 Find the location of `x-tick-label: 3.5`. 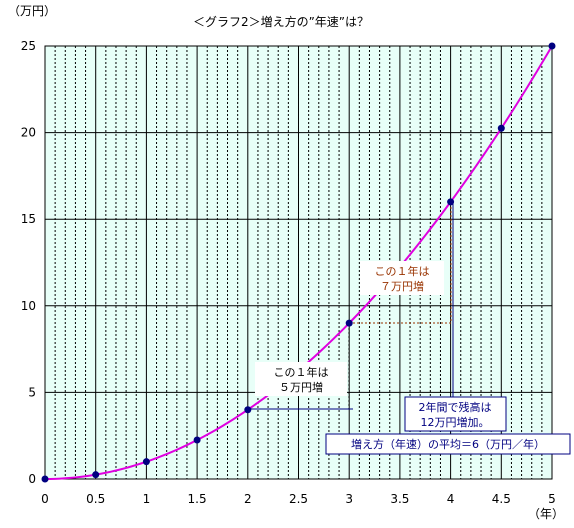

x-tick-label: 3.5 is located at coordinates (399, 499).